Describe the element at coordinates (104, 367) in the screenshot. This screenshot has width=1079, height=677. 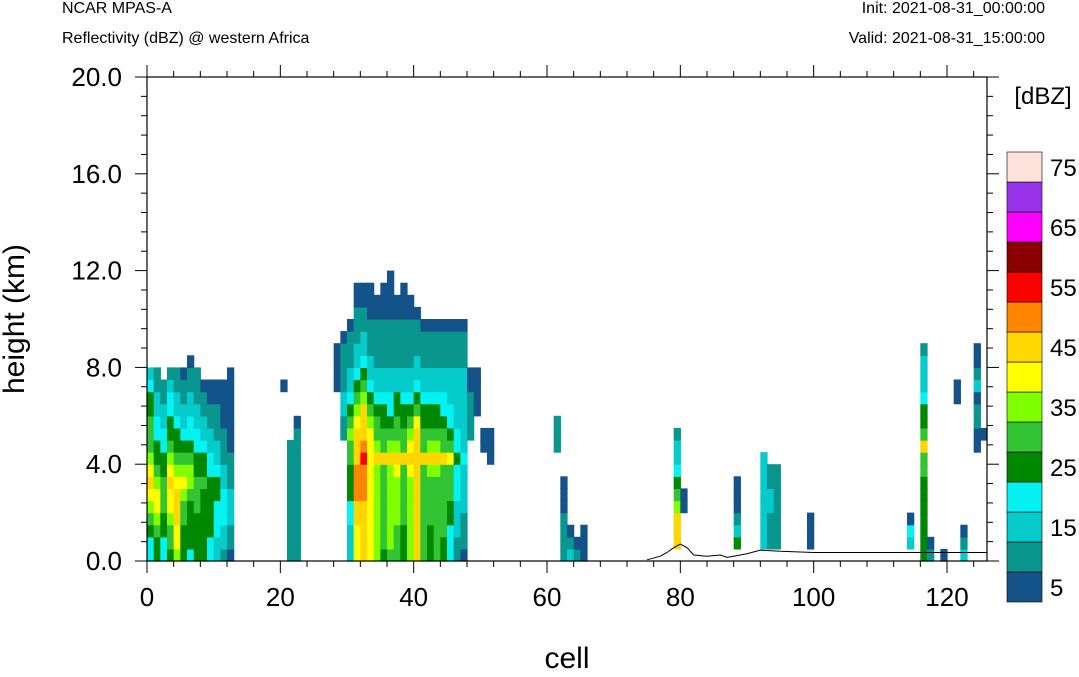
I see `y-tick-label: 8.0` at that location.